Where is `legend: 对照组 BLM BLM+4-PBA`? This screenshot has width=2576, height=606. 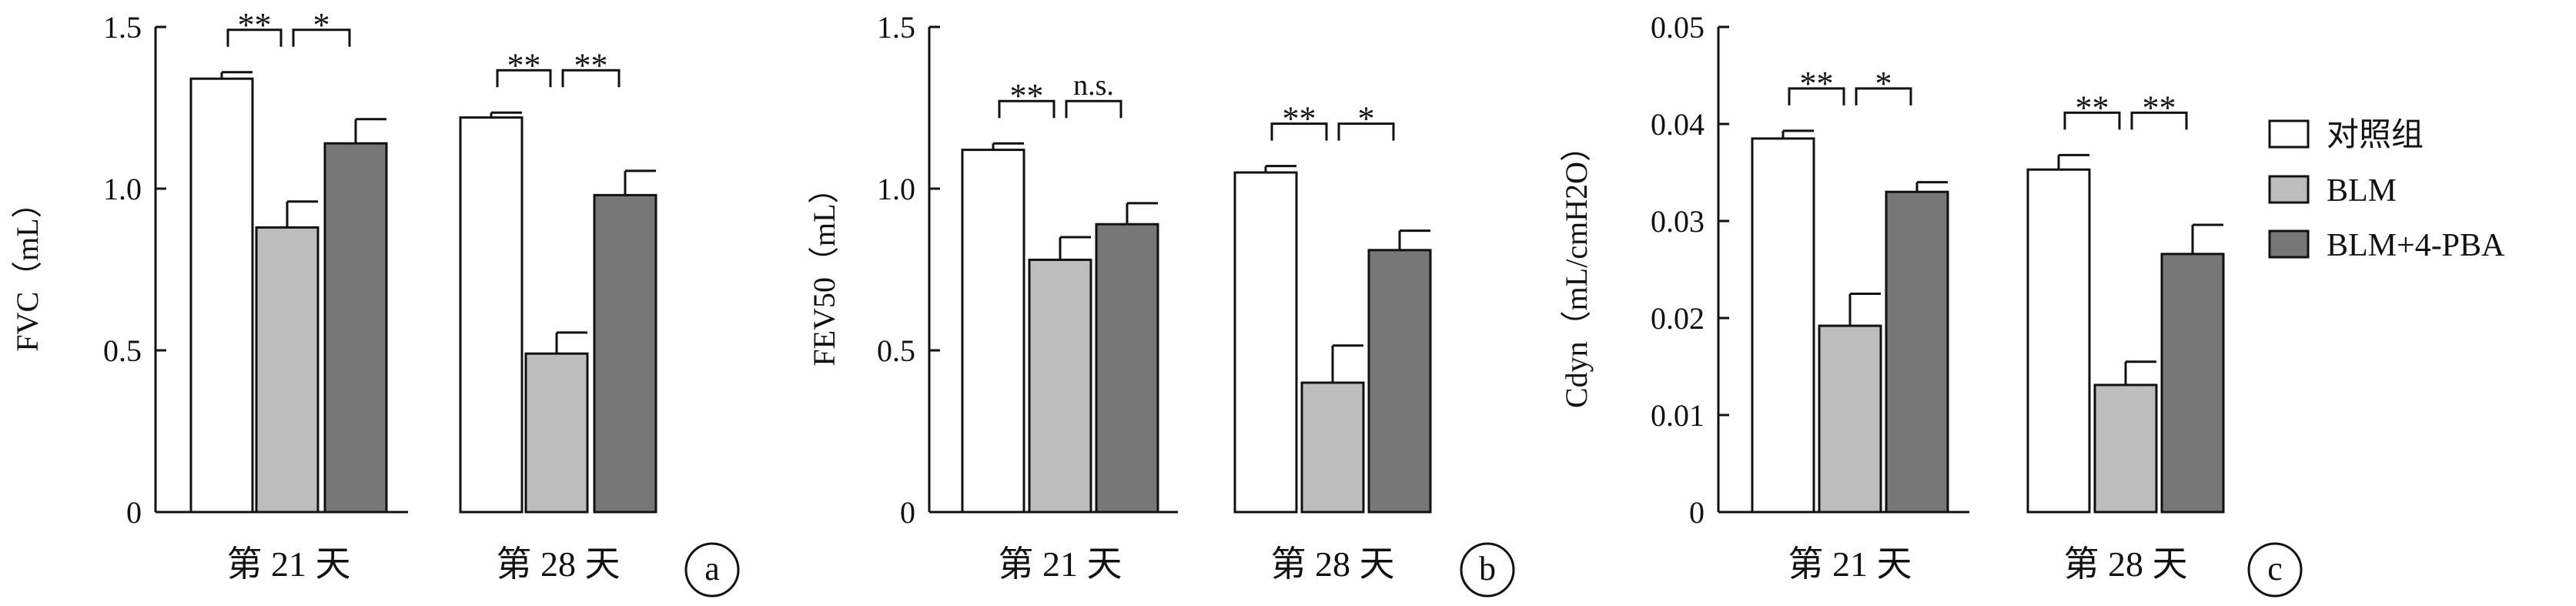
legend: 对照组 BLM BLM+4-PBA is located at coordinates (2387, 190).